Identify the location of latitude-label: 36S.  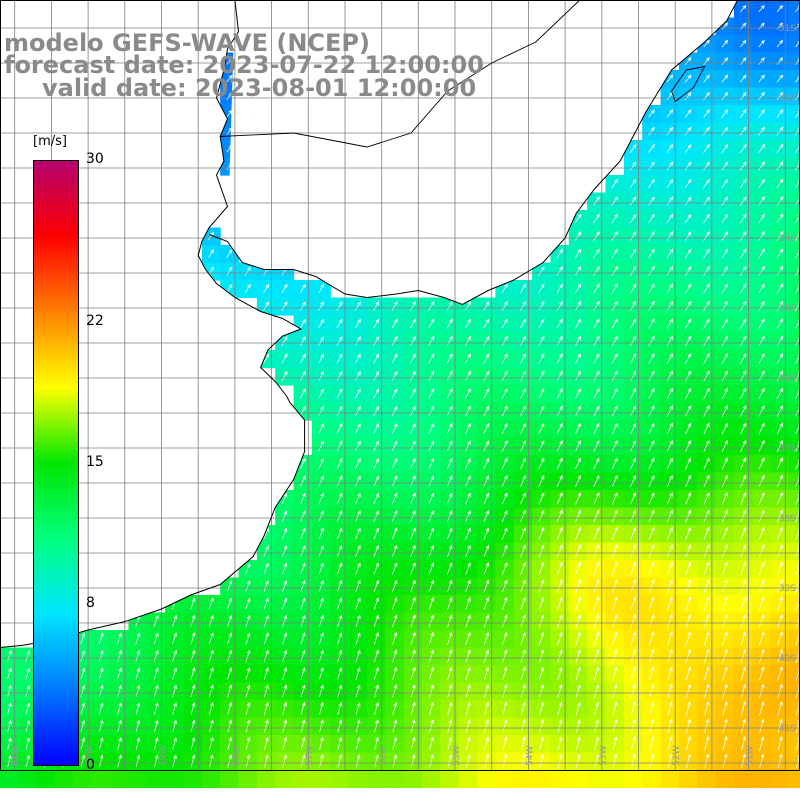
(787, 379).